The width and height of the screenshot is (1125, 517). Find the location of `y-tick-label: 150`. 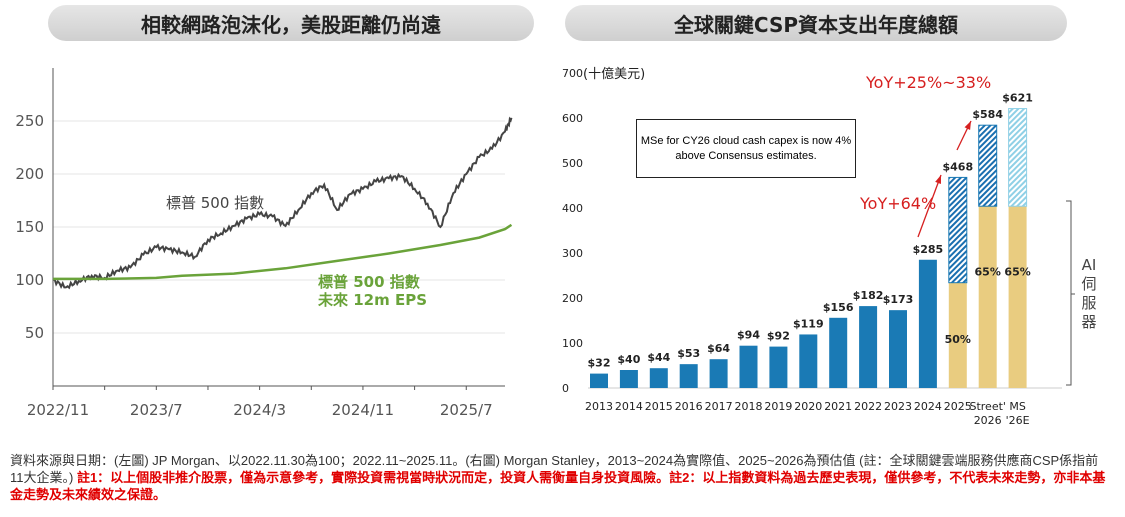

y-tick-label: 150 is located at coordinates (29, 227).